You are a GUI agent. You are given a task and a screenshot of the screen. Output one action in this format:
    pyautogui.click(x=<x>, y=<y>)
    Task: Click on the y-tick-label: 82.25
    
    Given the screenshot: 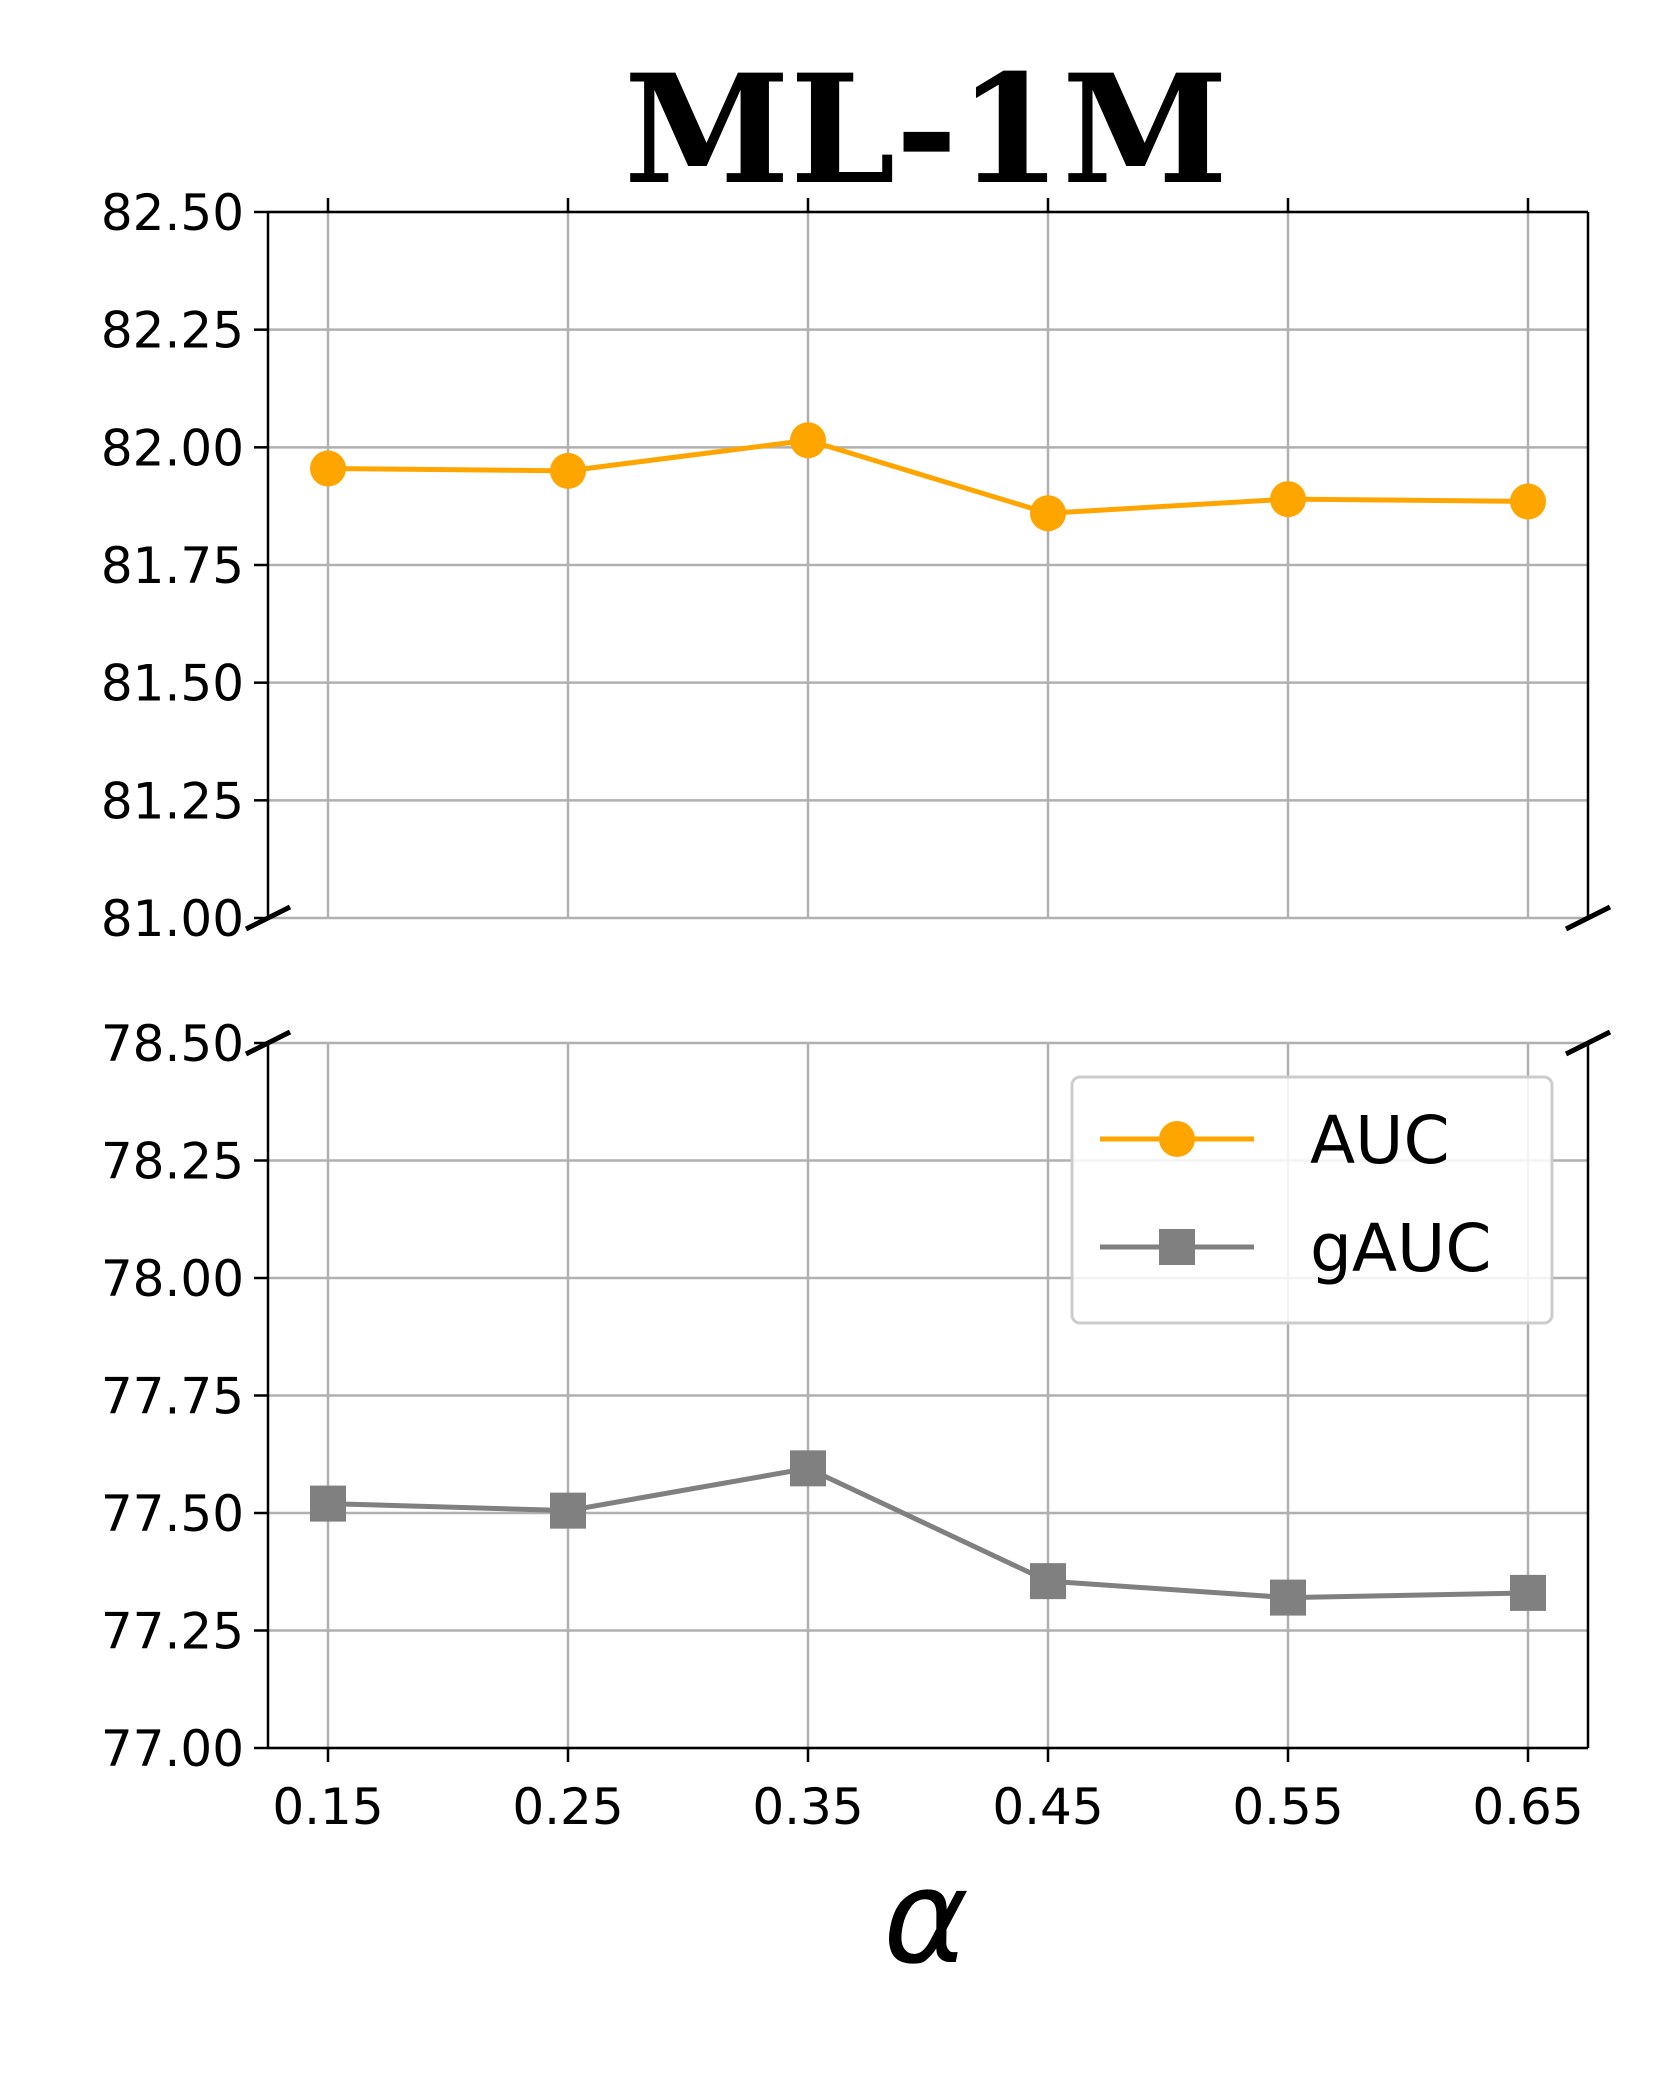 What is the action you would take?
    pyautogui.click(x=172, y=331)
    